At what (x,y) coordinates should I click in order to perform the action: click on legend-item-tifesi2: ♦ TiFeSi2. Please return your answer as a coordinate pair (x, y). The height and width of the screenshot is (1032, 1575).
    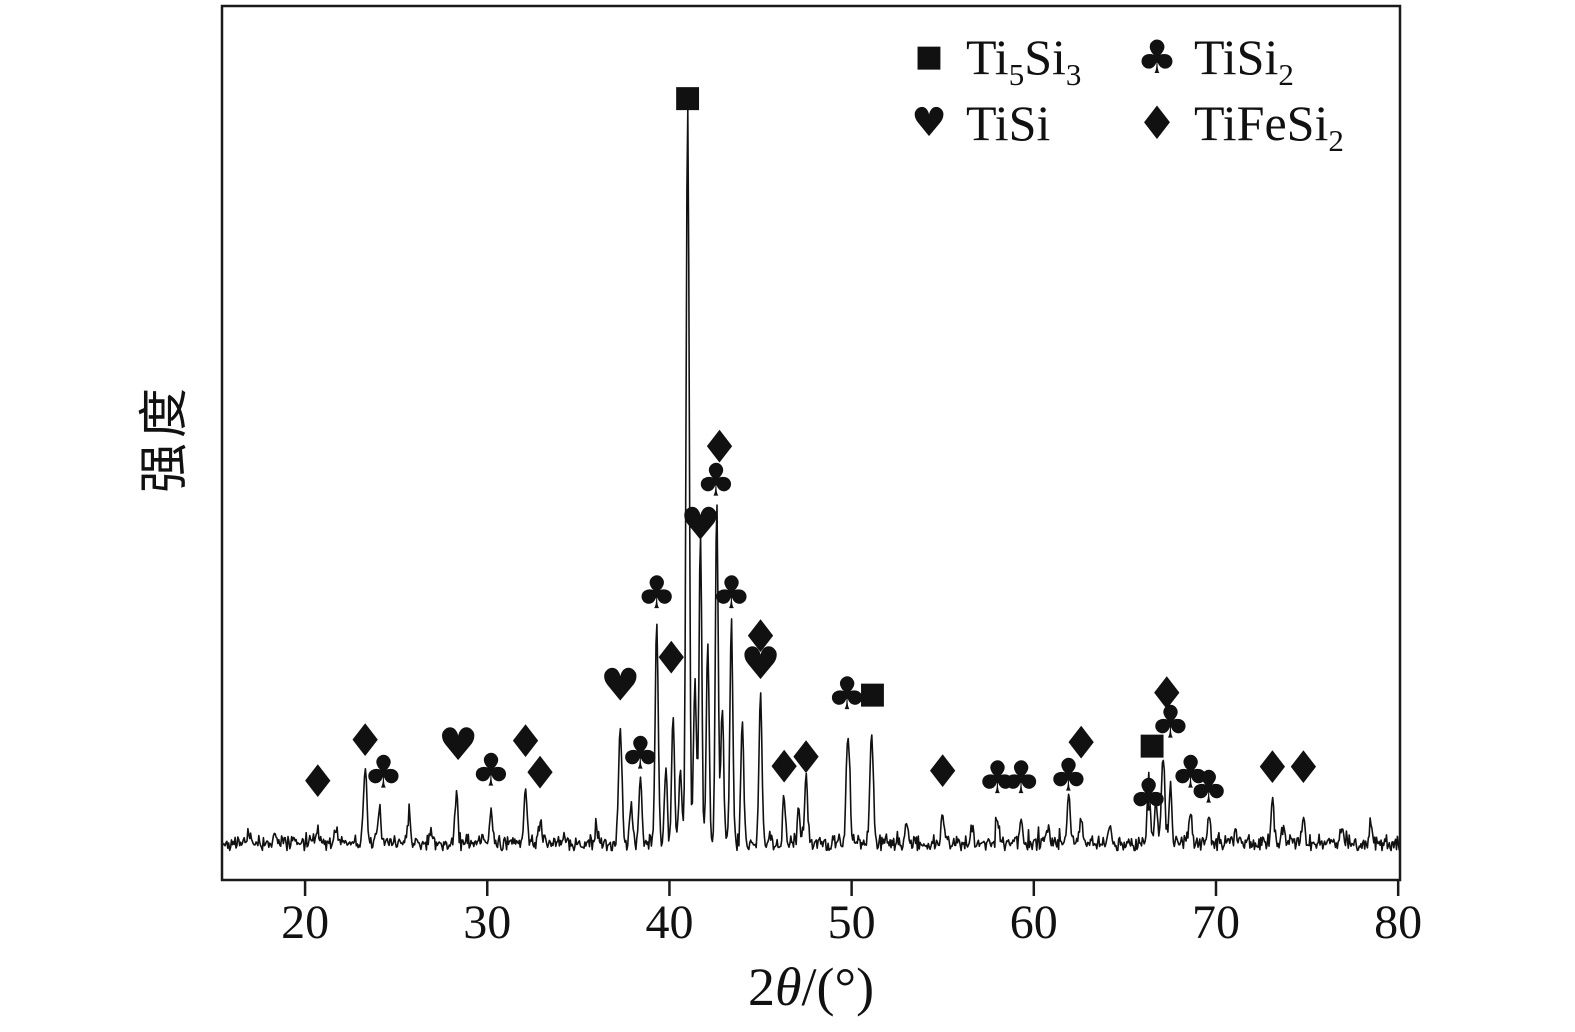
    Looking at the image, I should click on (1239, 125).